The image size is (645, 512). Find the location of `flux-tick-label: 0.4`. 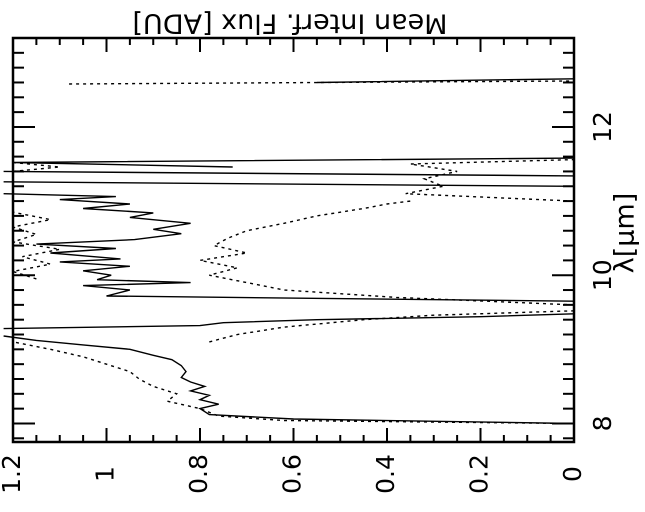

flux-tick-label: 0.4 is located at coordinates (385, 474).